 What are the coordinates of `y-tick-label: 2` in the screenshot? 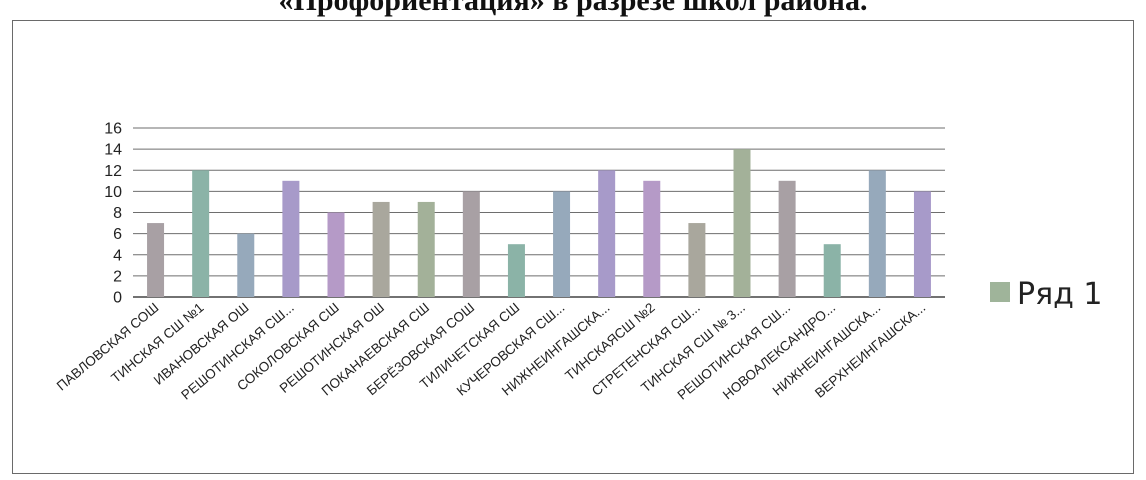 It's located at (117, 276).